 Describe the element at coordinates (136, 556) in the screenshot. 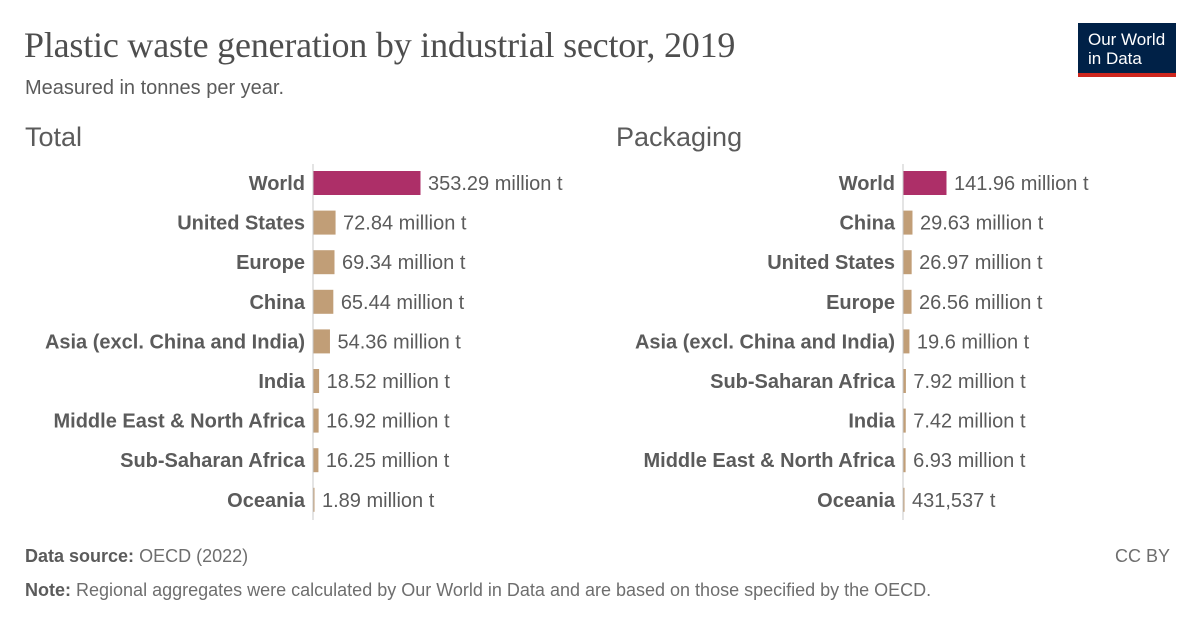

I see `data-source: Data source: OECD (2022)` at that location.